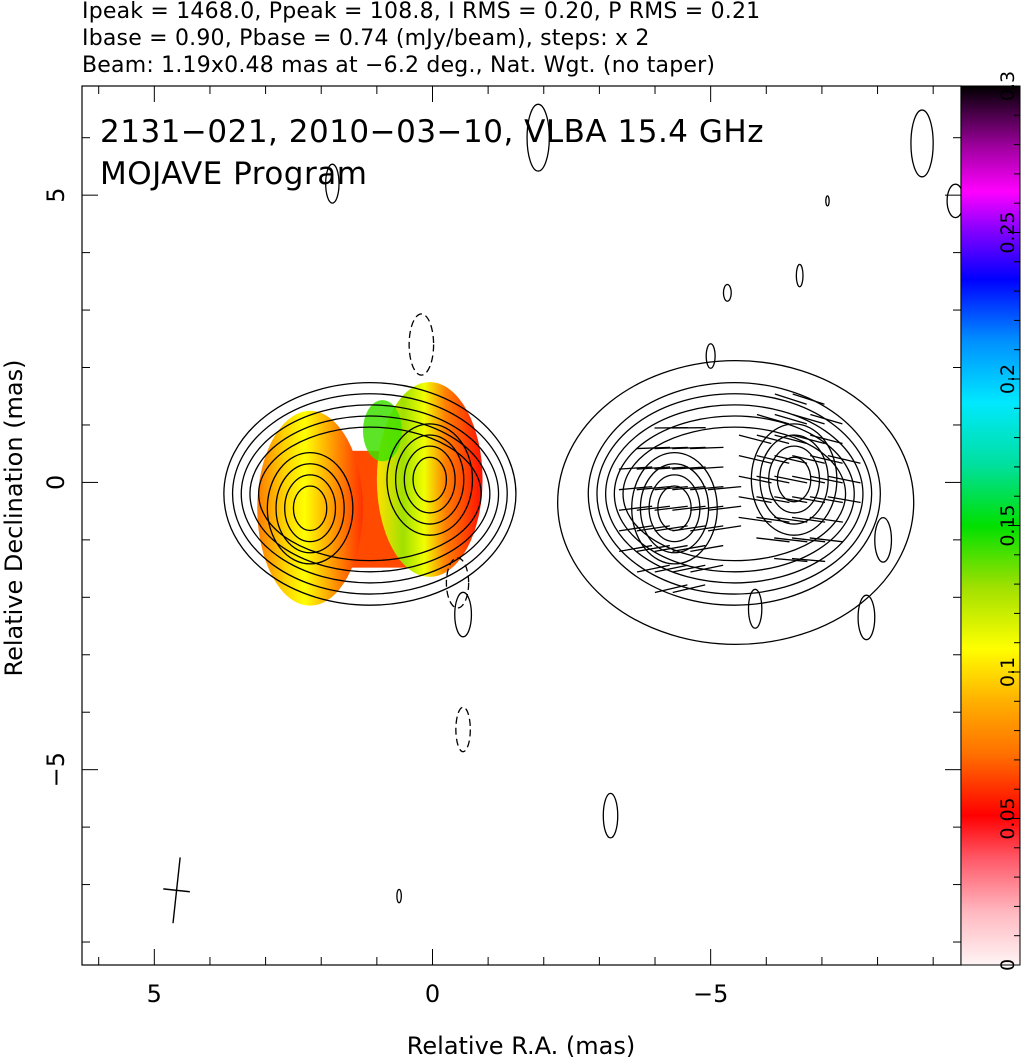 Image resolution: width=1022 pixels, height=1061 pixels. I want to click on y-axis-title: Relative Declination (mas), so click(14, 517).